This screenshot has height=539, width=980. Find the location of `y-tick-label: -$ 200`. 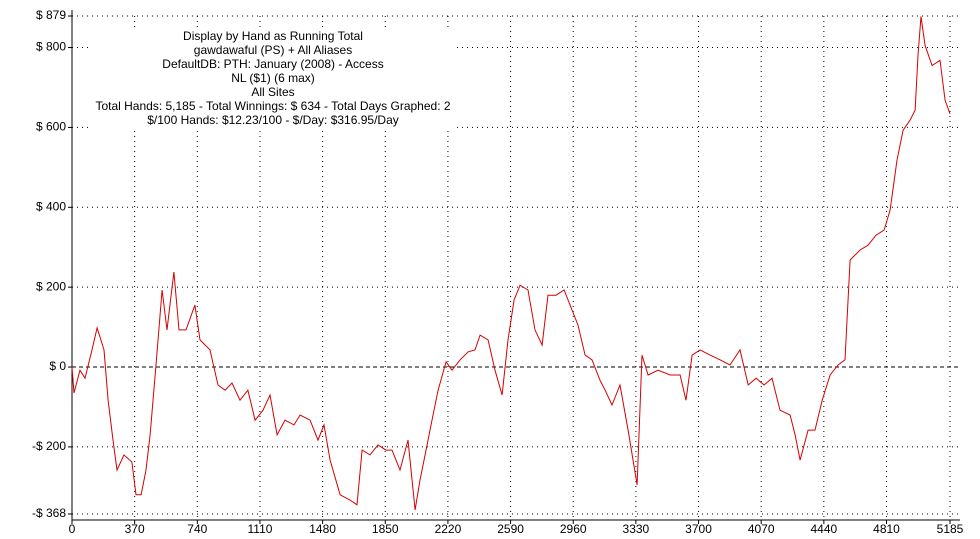

y-tick-label: -$ 200 is located at coordinates (49, 446).